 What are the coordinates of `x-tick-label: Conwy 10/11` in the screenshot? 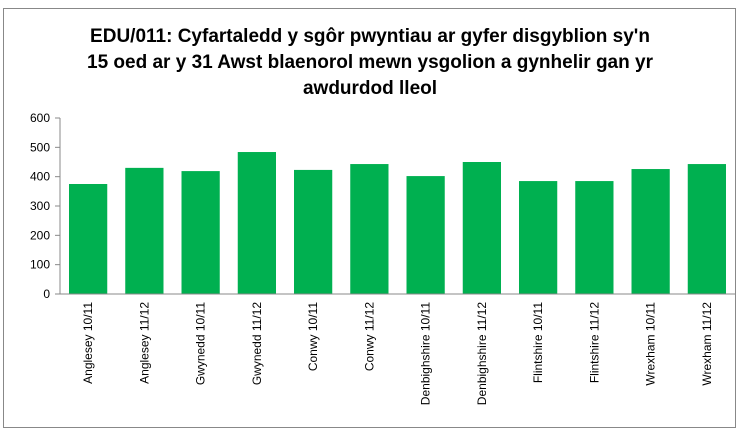 It's located at (313, 336).